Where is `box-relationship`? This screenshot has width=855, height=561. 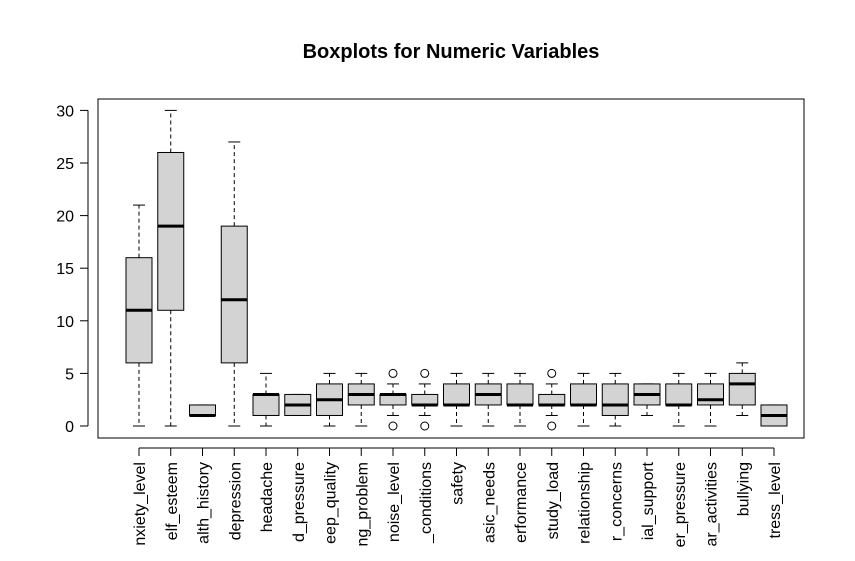
box-relationship is located at coordinates (583, 399).